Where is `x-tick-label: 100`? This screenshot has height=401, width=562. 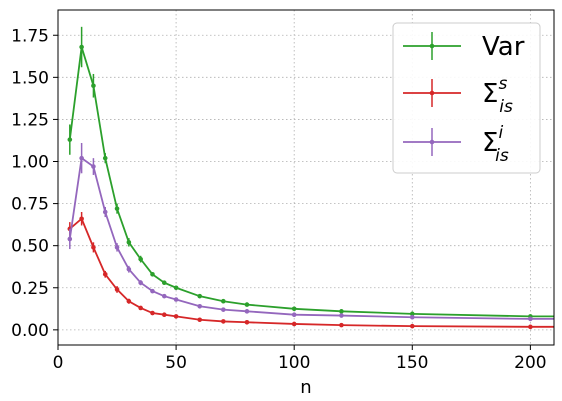 x-tick-label: 100 is located at coordinates (294, 363).